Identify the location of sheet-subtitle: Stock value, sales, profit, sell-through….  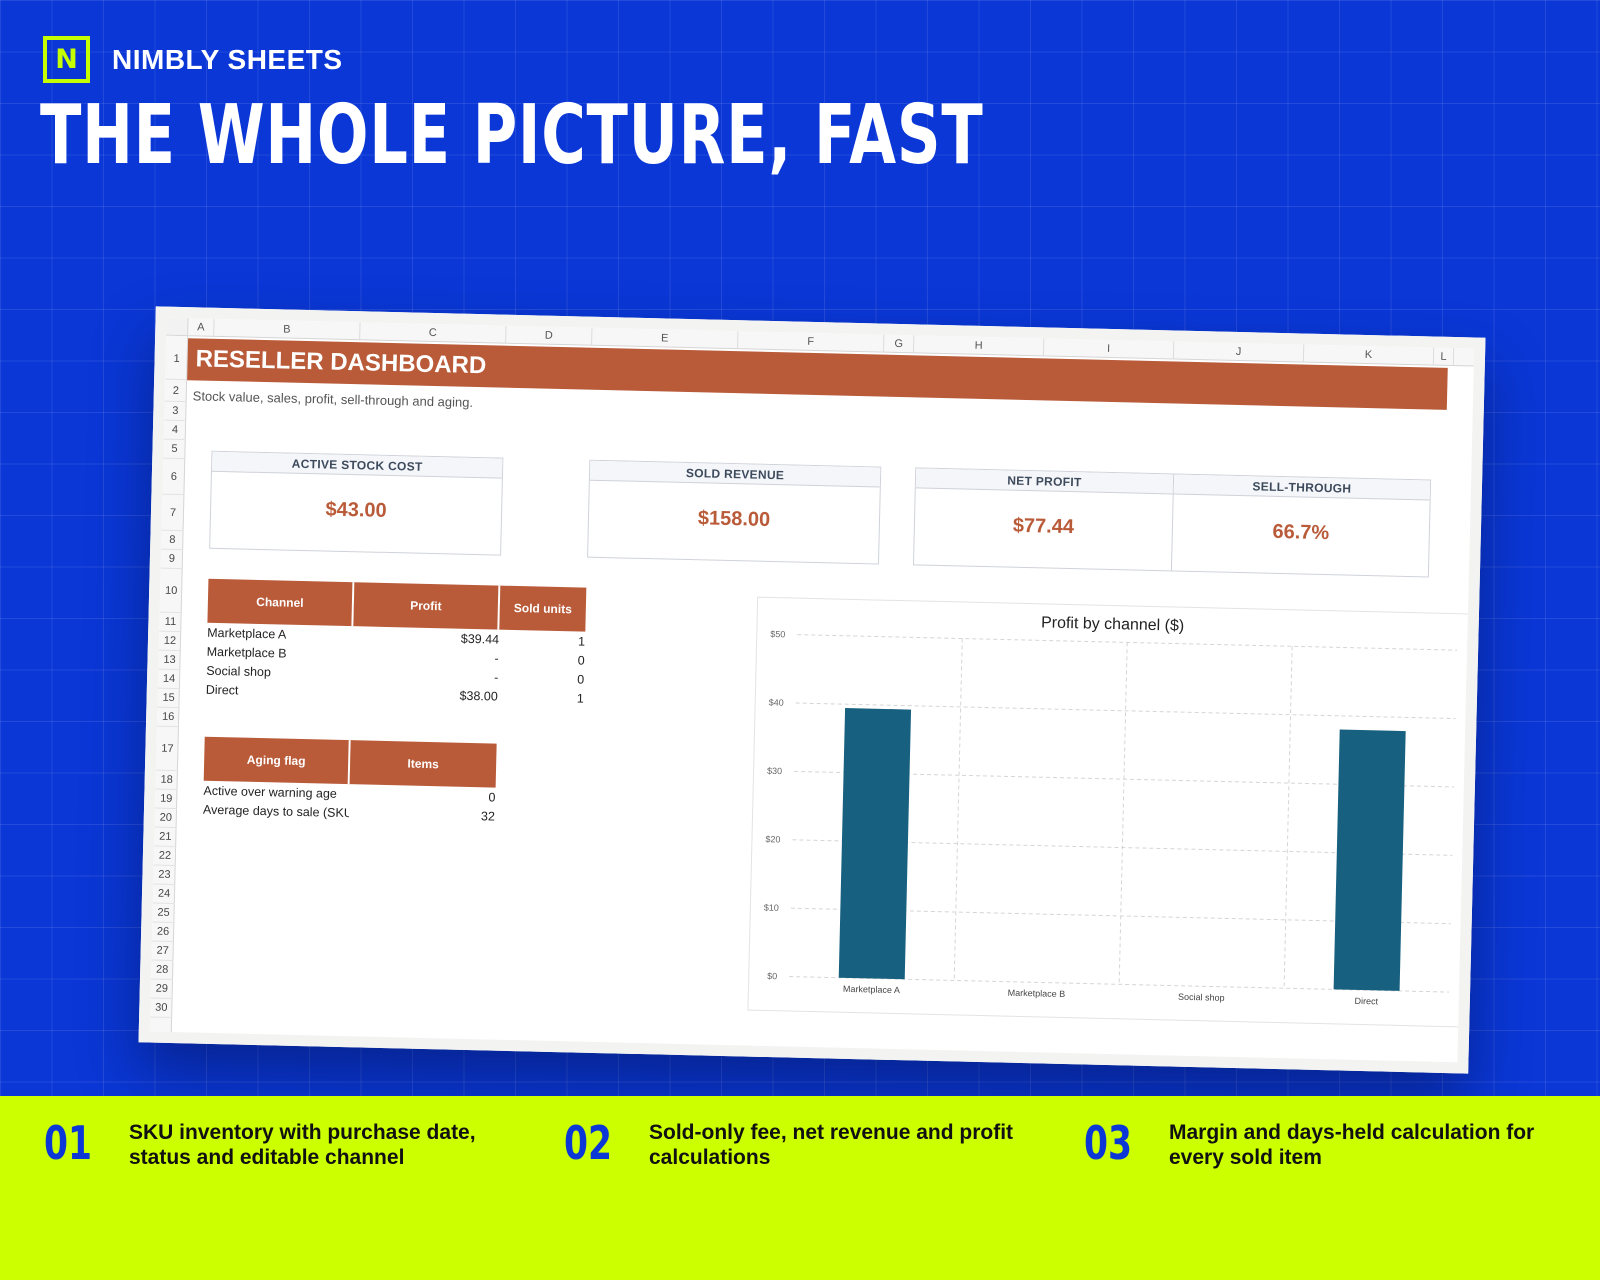
(333, 399).